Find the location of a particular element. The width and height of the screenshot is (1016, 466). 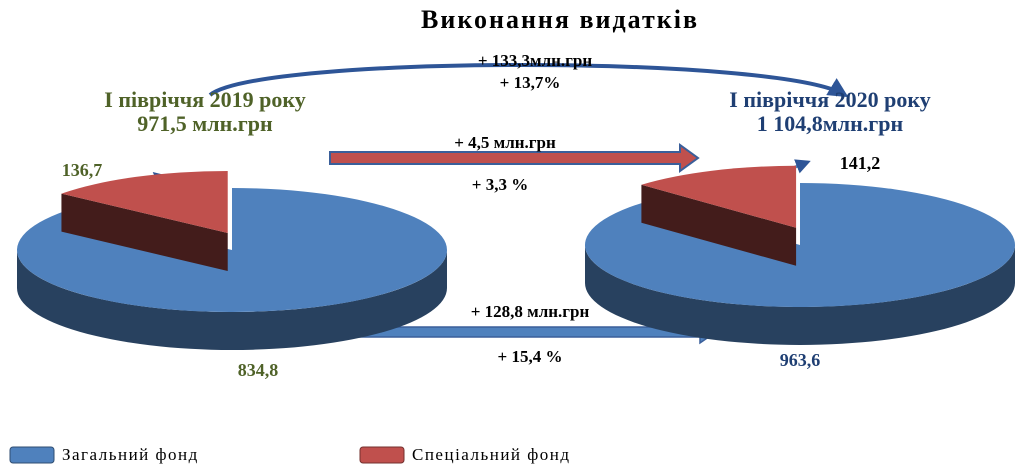

annotation: + 128,8 млн.грн is located at coordinates (530, 311).